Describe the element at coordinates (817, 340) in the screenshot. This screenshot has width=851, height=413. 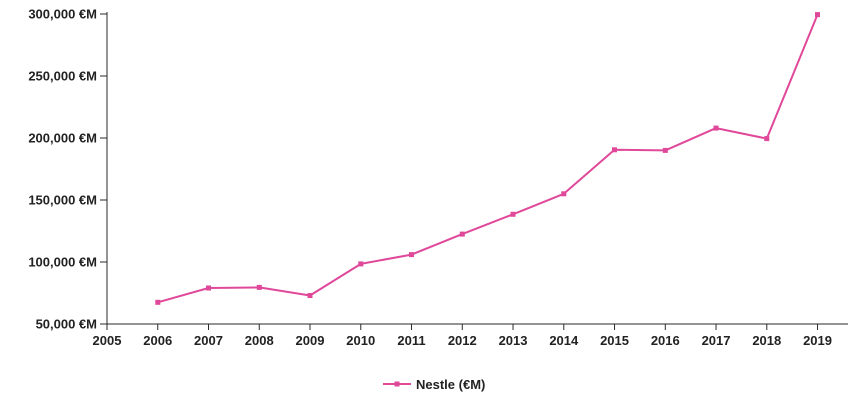
I see `x-tick-label: 2019` at that location.